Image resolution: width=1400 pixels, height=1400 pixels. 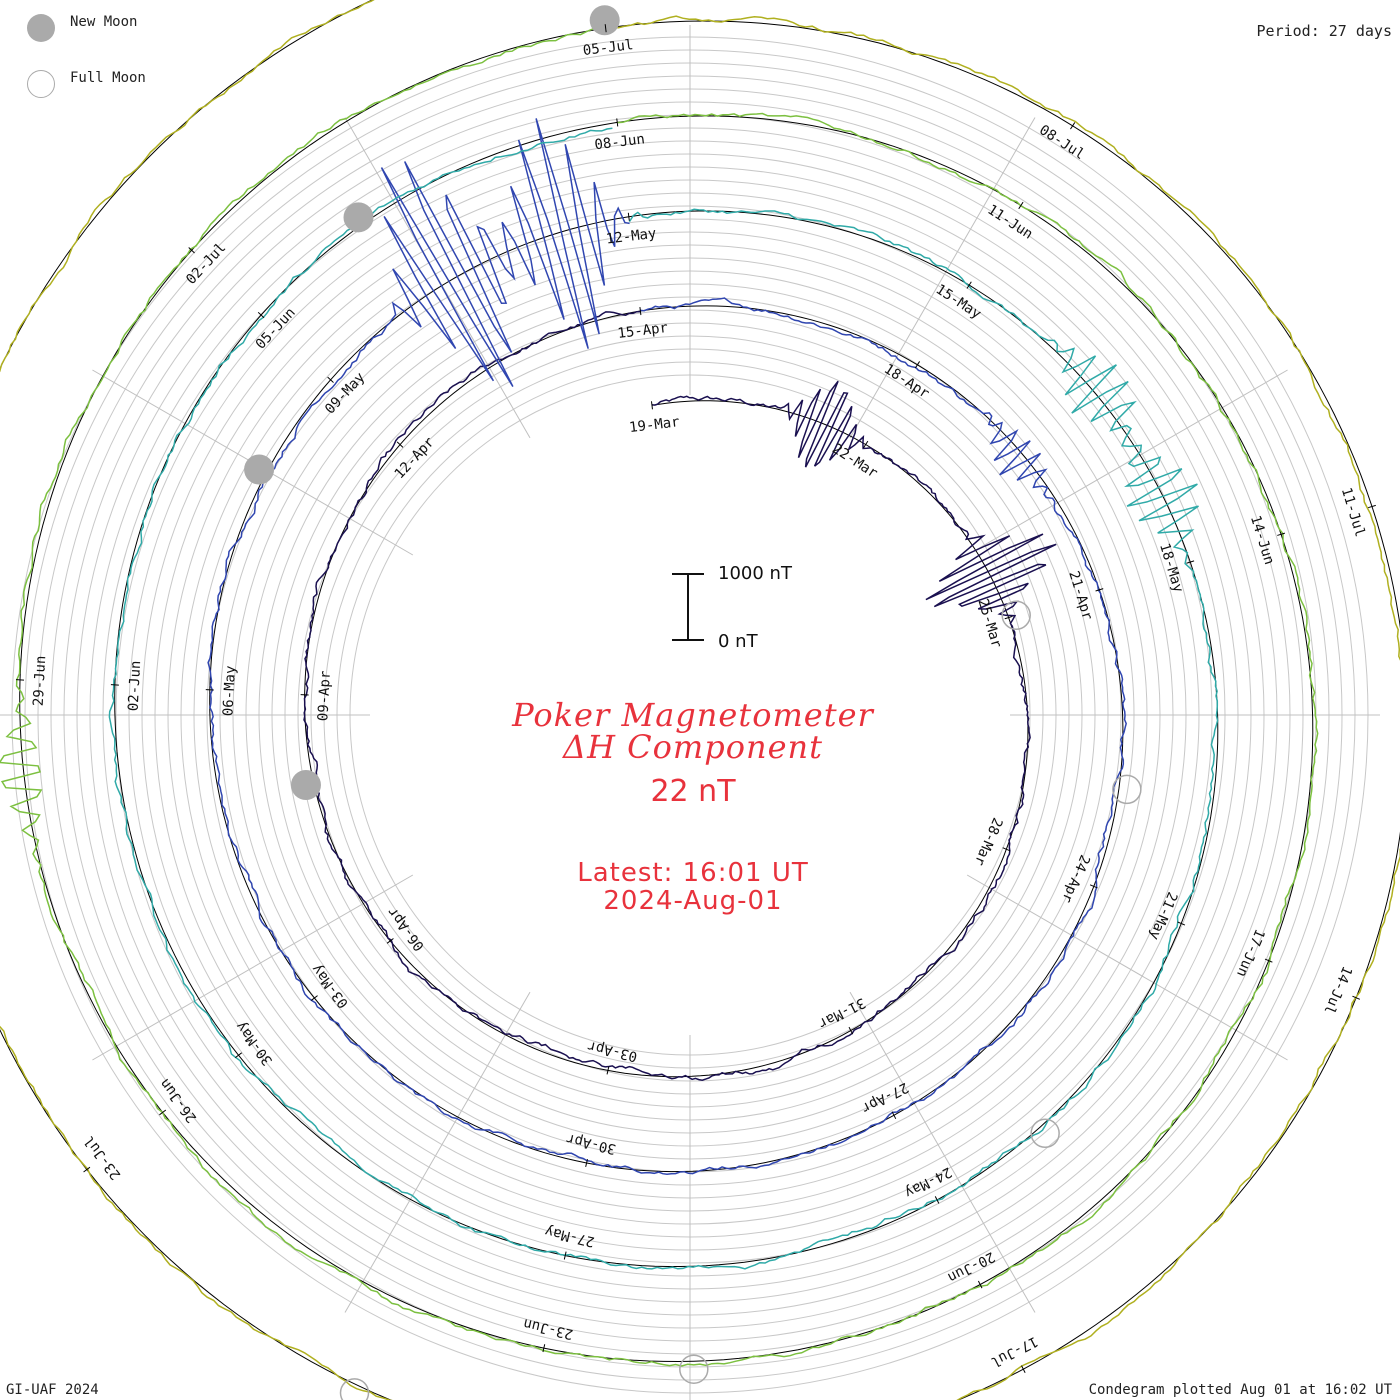 I want to click on date-label: 18-Apr, so click(x=906, y=381).